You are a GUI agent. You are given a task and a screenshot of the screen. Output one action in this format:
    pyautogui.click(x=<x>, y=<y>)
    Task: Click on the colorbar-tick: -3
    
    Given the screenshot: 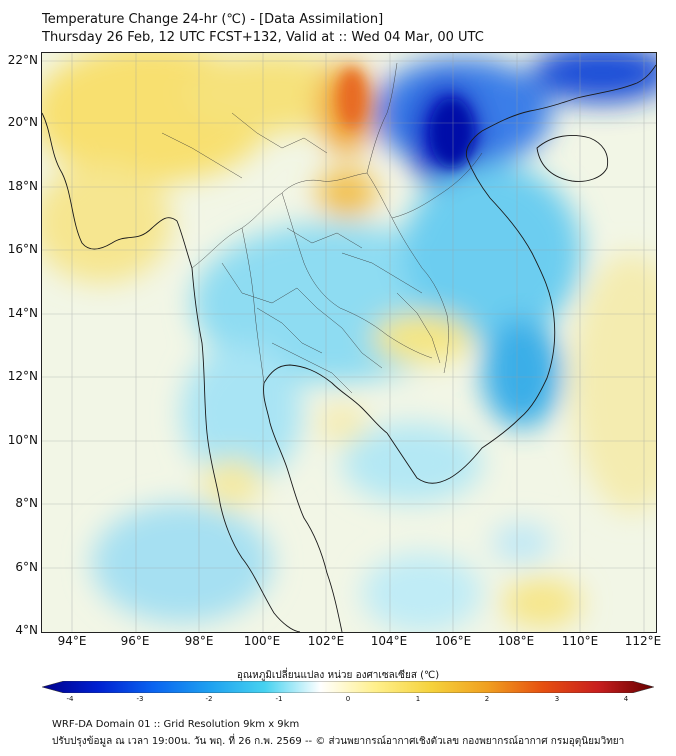 What is the action you would take?
    pyautogui.click(x=140, y=699)
    